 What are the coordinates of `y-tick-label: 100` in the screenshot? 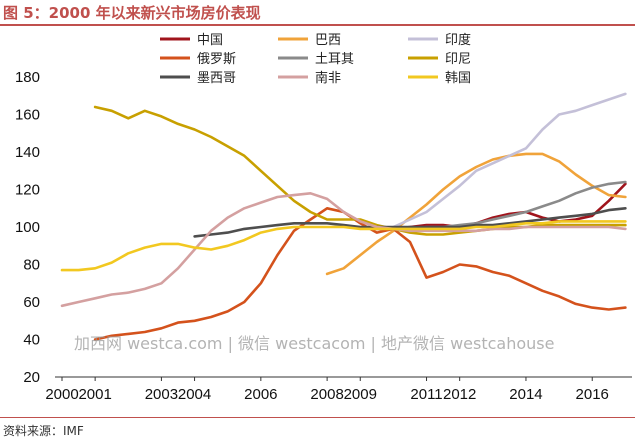 It's located at (27, 227).